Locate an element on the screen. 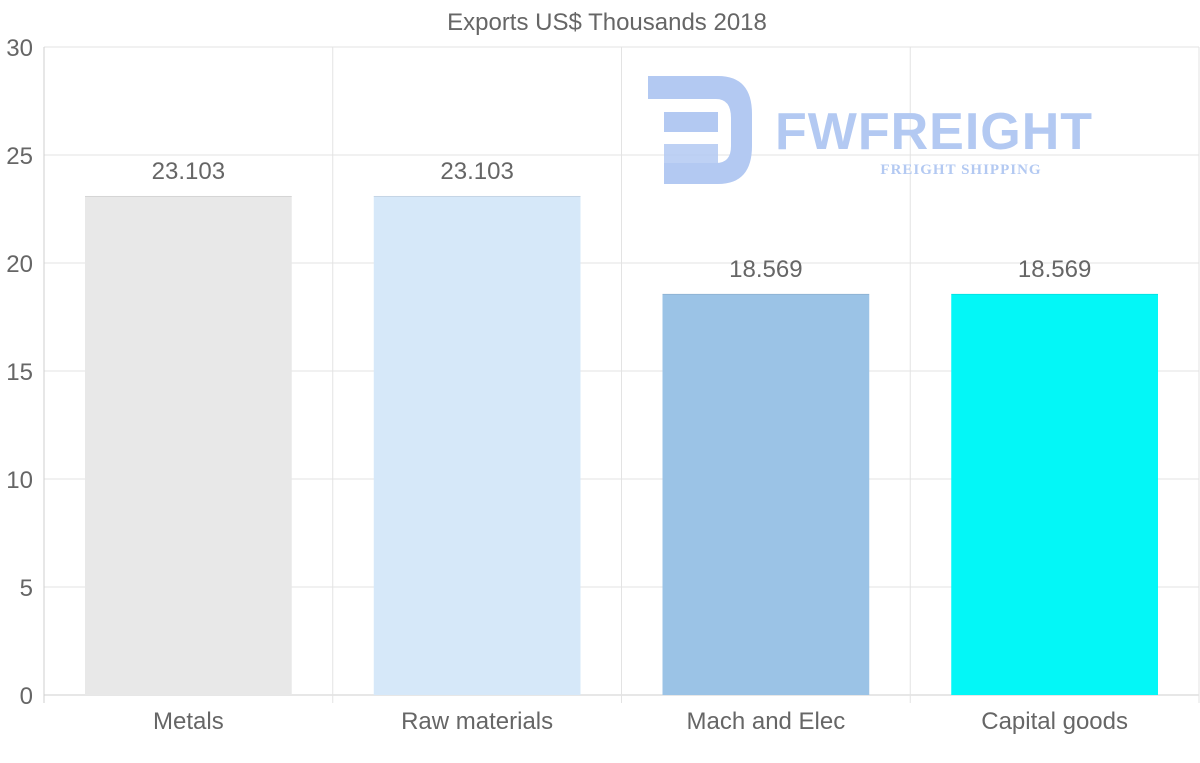 Image resolution: width=1200 pixels, height=763 pixels. y-tick-label: 15 is located at coordinates (19, 372).